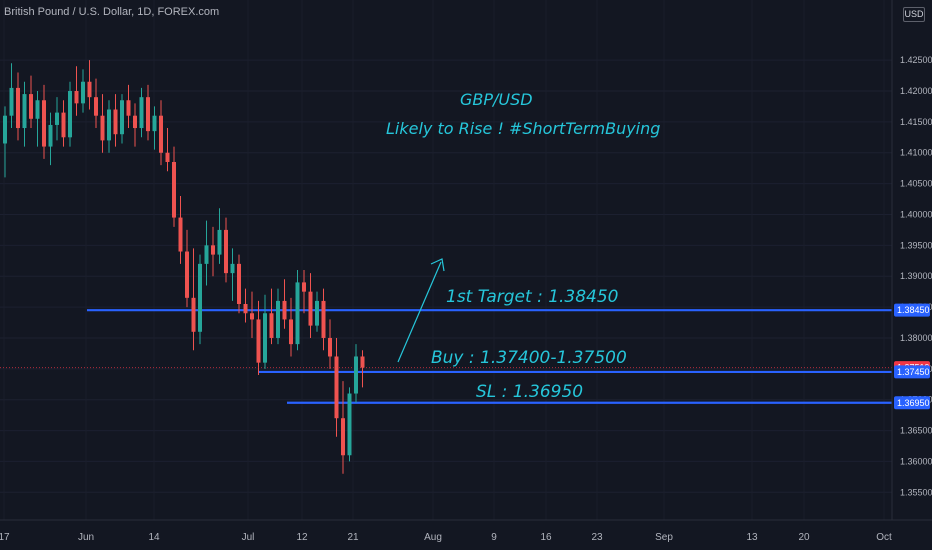 The height and width of the screenshot is (550, 932). I want to click on target-arrow-head, so click(437, 265).